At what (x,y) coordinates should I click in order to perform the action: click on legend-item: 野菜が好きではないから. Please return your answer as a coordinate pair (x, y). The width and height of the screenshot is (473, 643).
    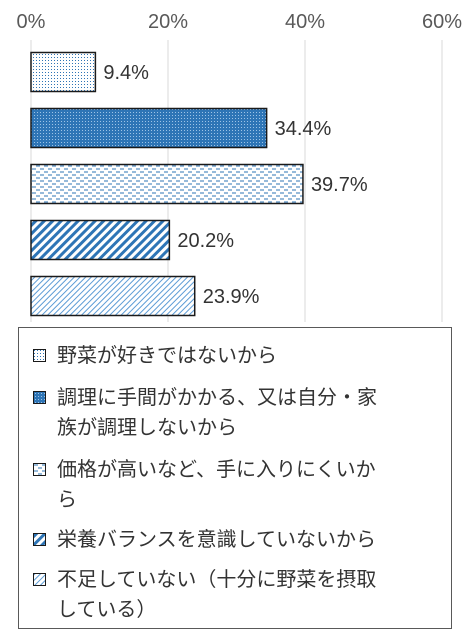
    Looking at the image, I should click on (233, 355).